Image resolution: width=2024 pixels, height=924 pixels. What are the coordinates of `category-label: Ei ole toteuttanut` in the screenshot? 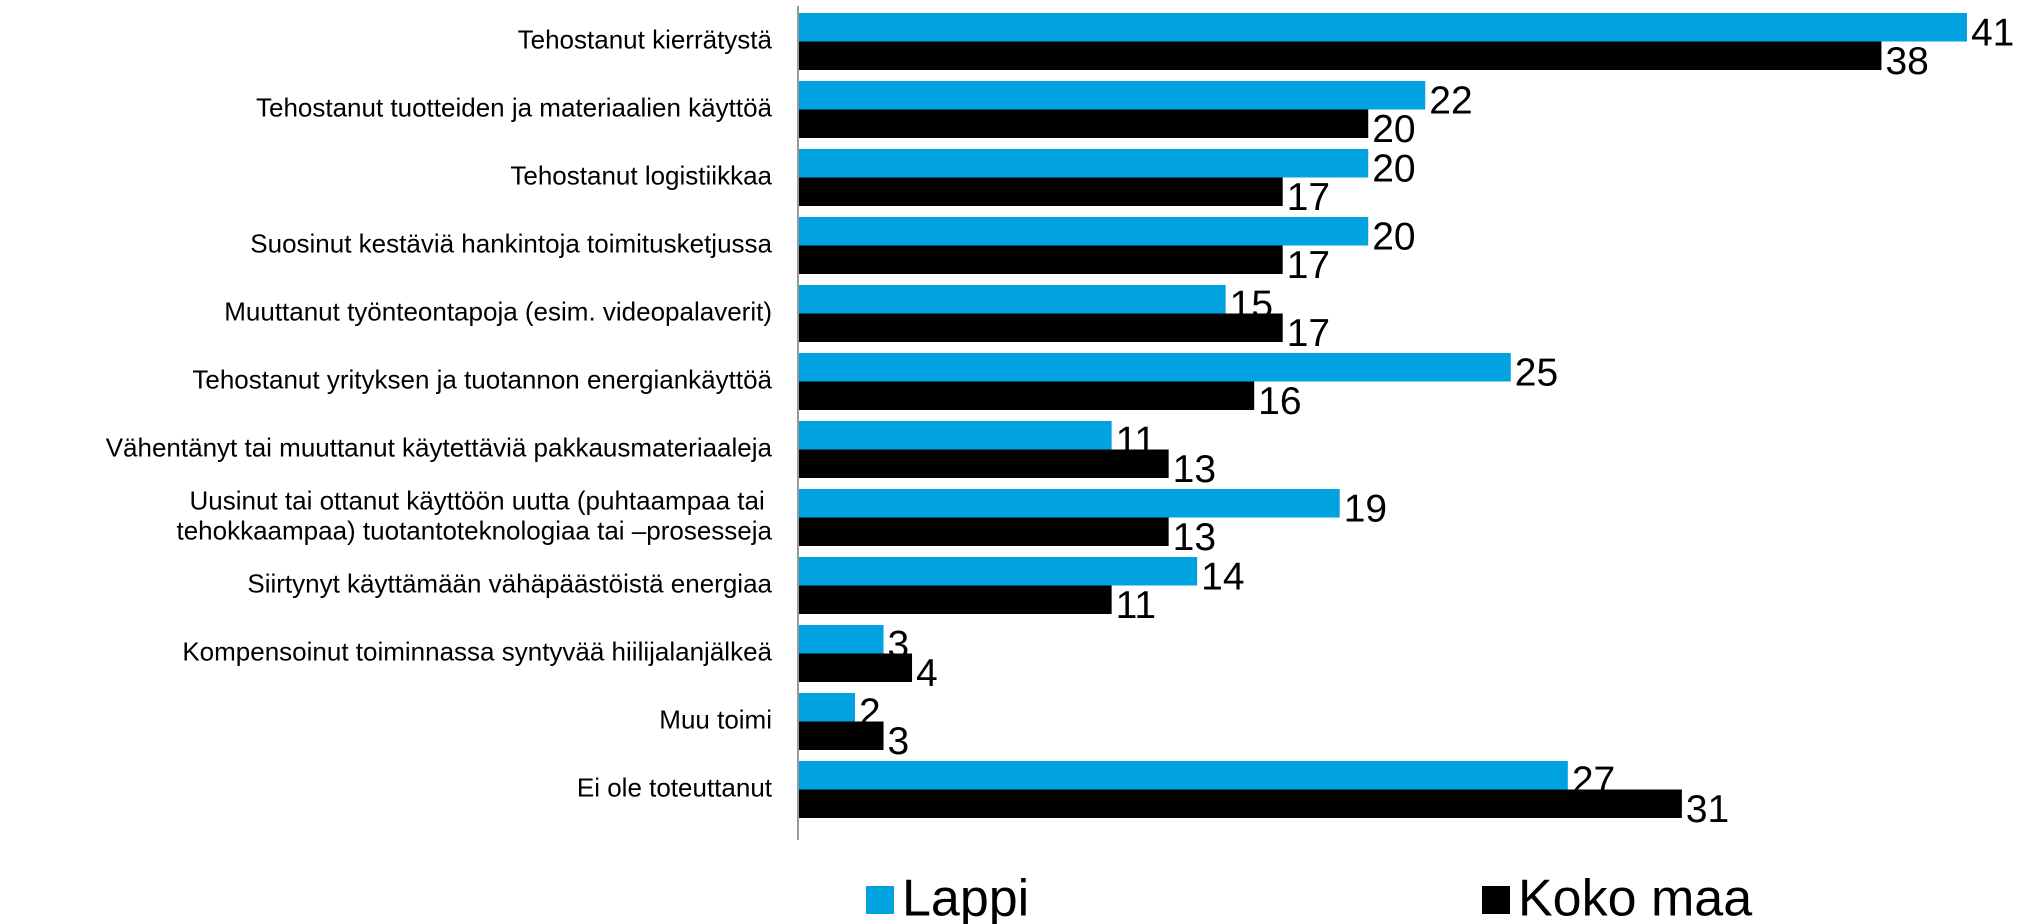 It's located at (675, 787).